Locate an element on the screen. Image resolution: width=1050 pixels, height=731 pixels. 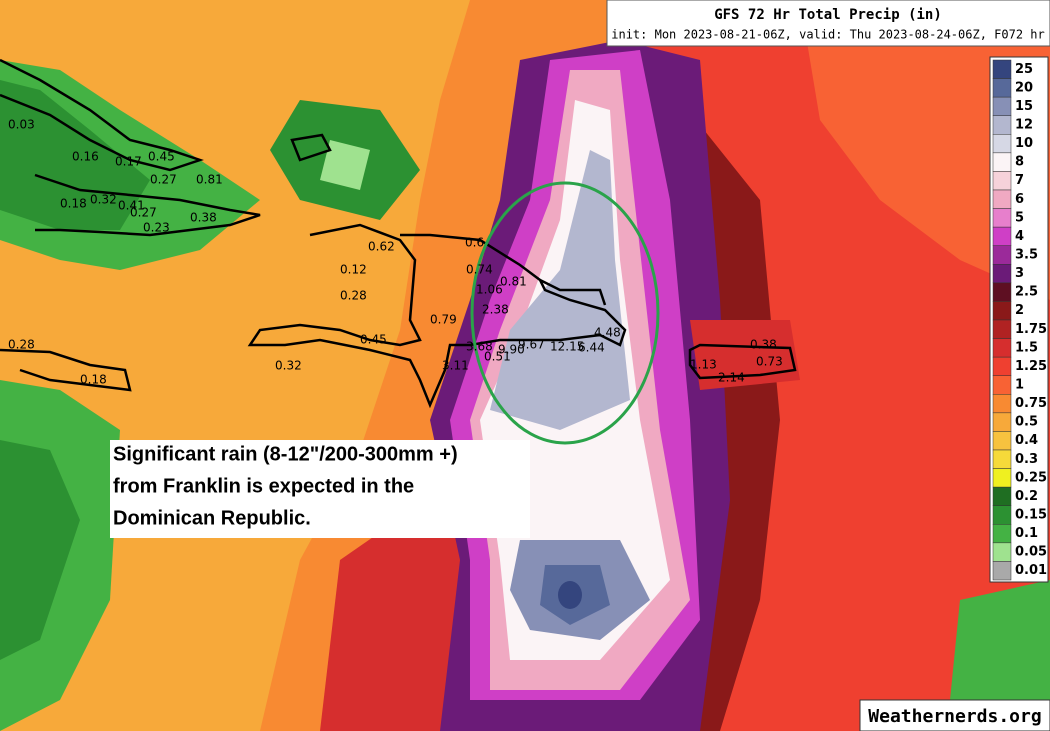
highlight-ellipse is located at coordinates (565, 313).